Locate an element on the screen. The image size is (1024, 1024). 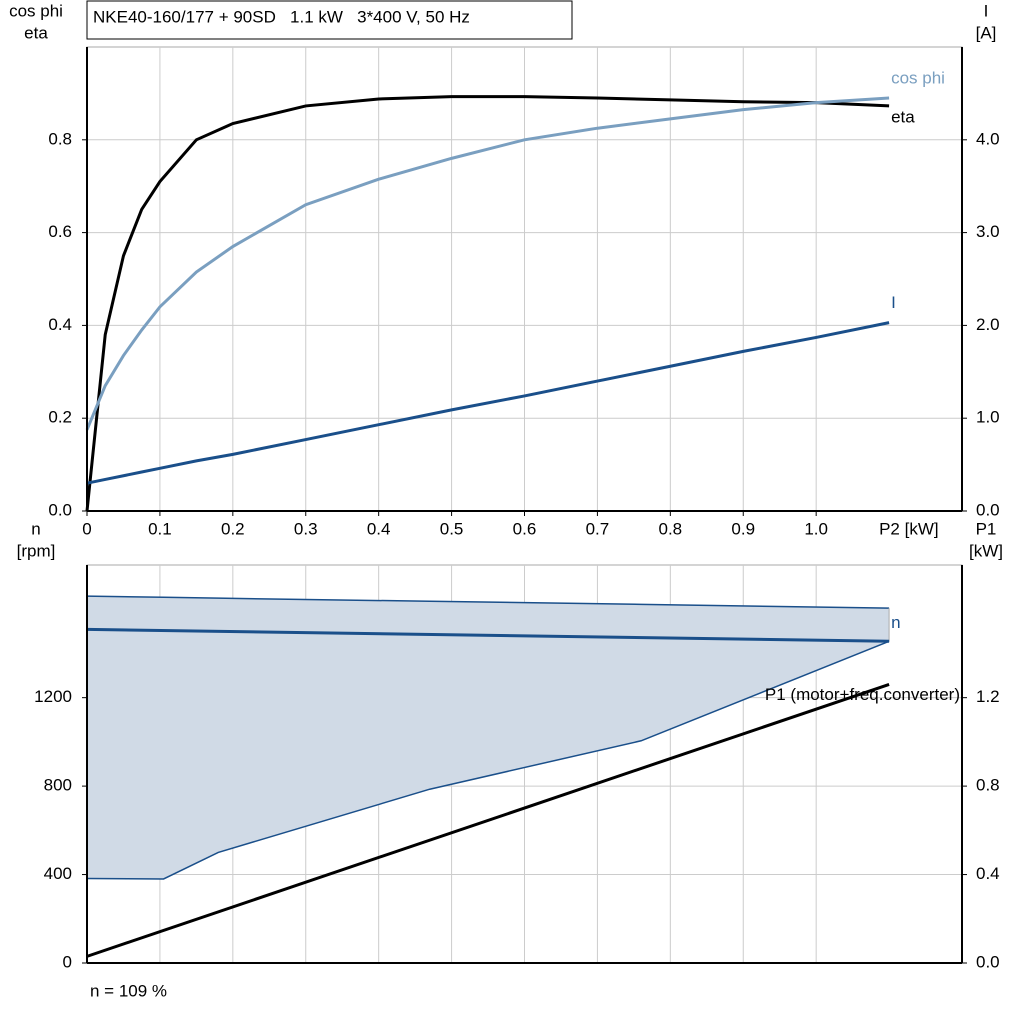
x-tick-label: 0.3 is located at coordinates (306, 528).